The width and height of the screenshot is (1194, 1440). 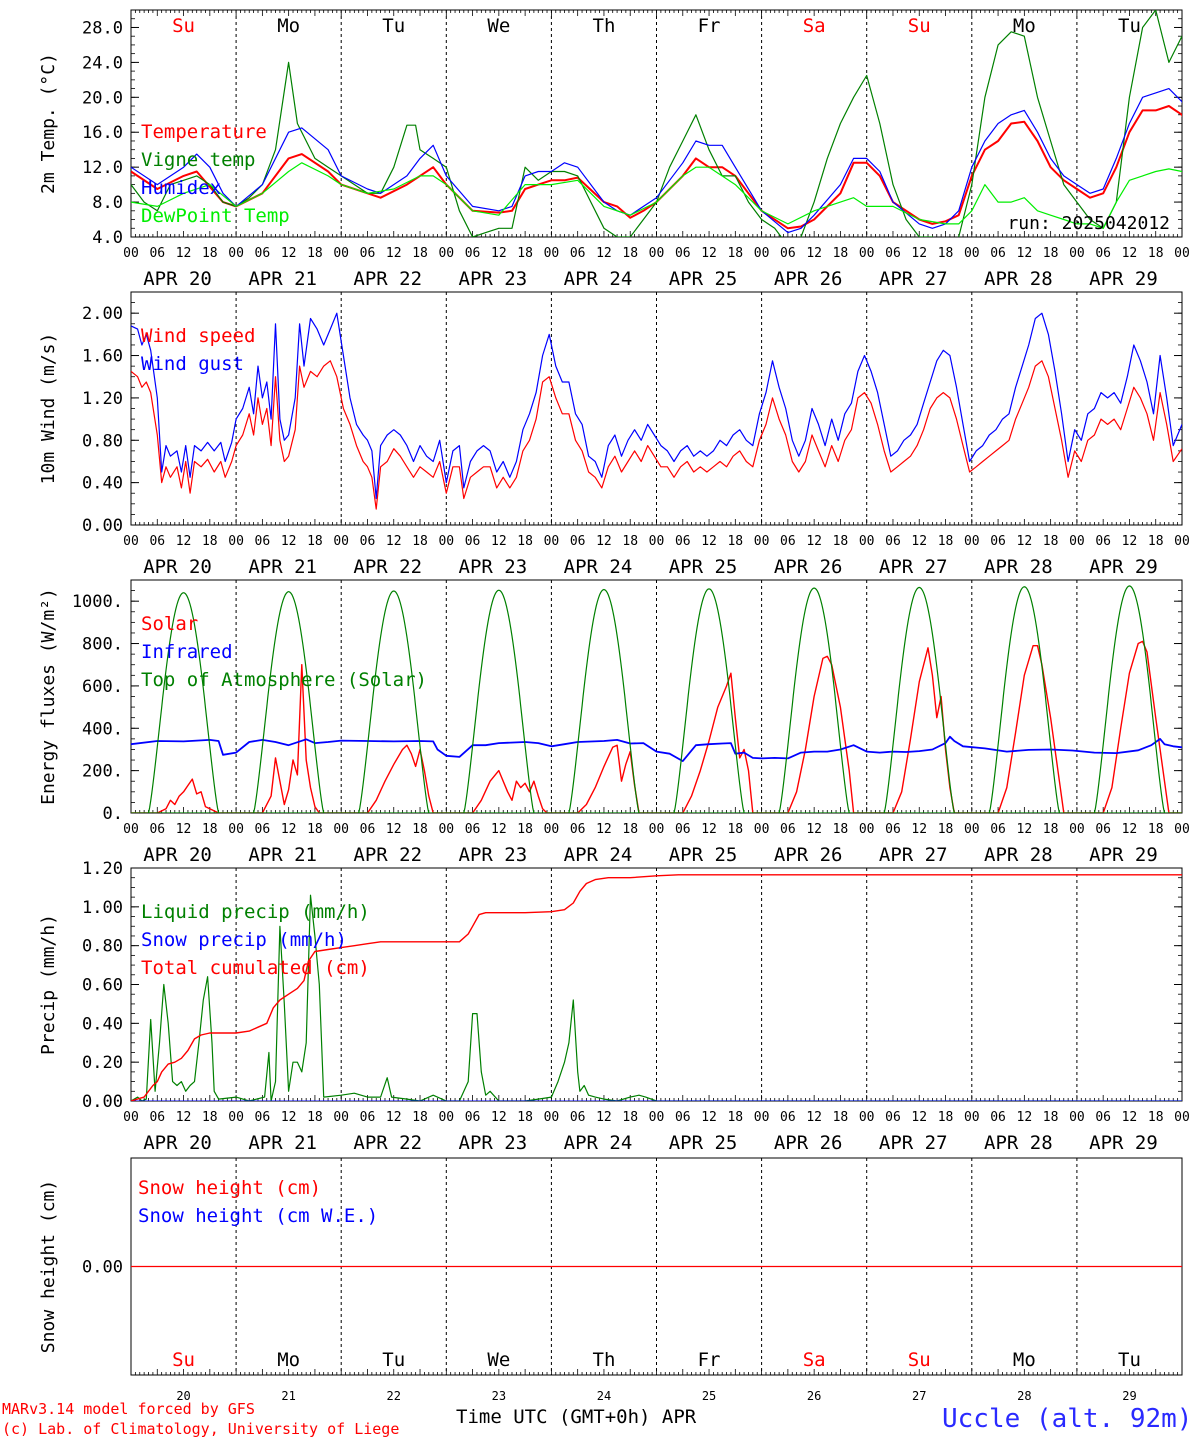 What do you see at coordinates (102, 645) in the screenshot?
I see `y-tick-label: 800.` at bounding box center [102, 645].